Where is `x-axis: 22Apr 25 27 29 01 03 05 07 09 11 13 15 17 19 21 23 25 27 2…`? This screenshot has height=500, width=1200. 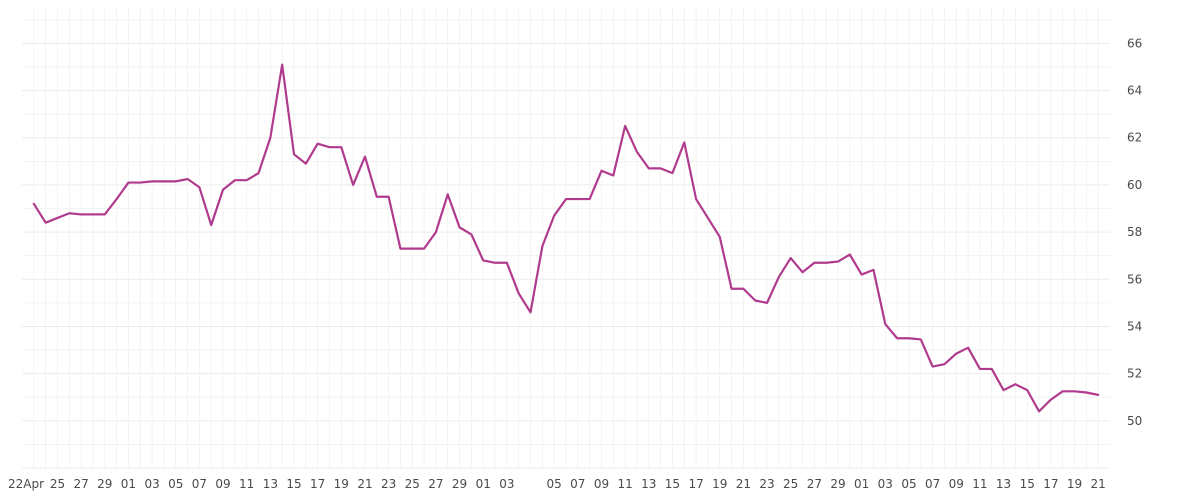
x-axis: 22Apr 25 27 29 01 03 05 07 09 11 13 15 17 19 21 23 25 27 2… is located at coordinates (557, 484).